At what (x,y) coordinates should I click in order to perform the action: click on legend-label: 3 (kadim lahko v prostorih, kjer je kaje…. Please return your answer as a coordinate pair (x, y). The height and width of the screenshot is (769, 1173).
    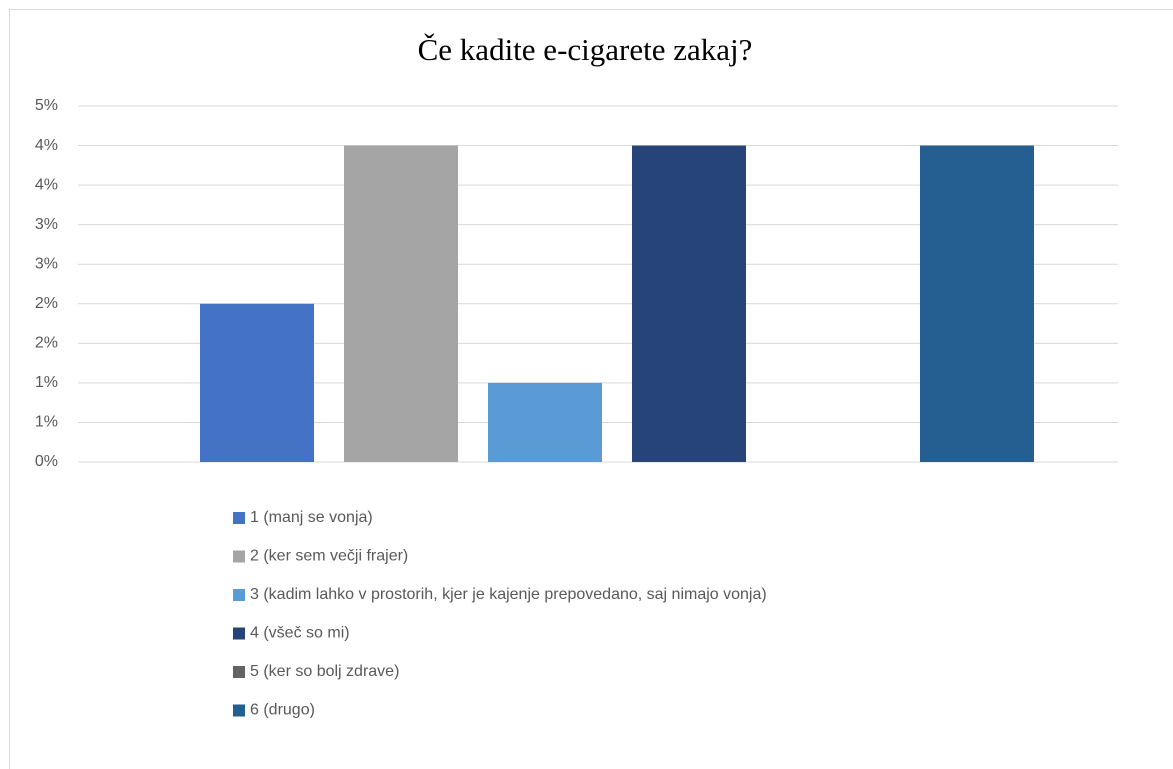
    Looking at the image, I should click on (508, 594).